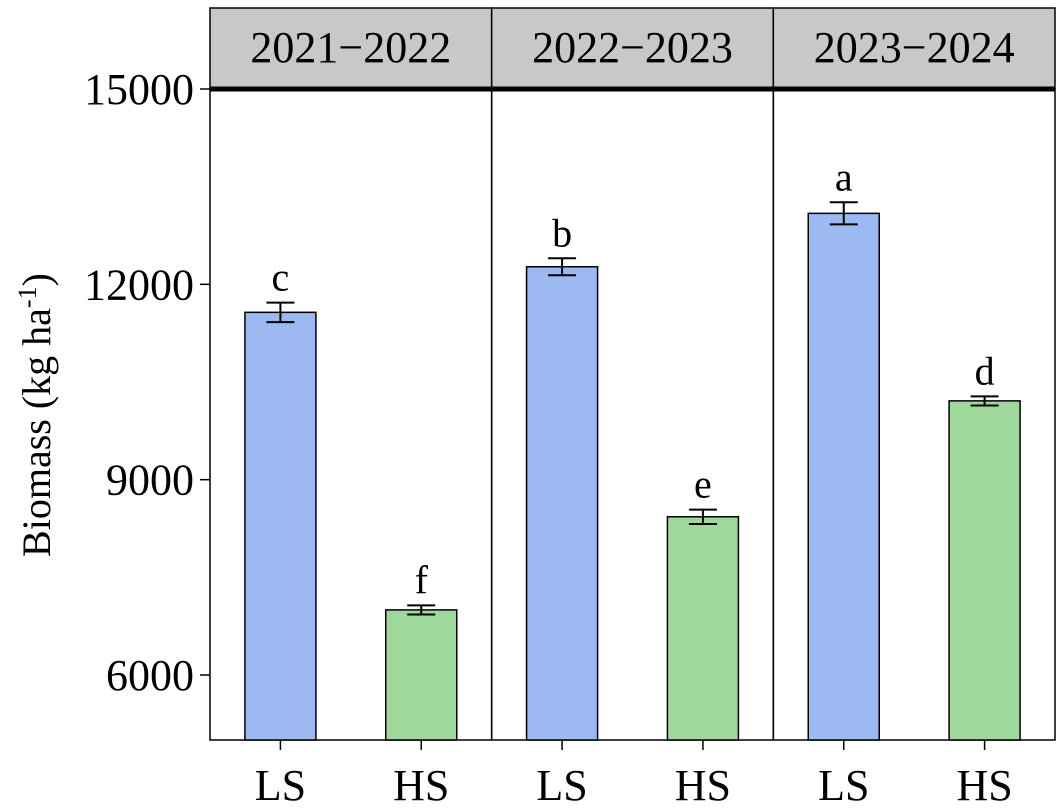 Image resolution: width=1063 pixels, height=811 pixels. I want to click on y-axis-label: Biomass (kg ha-1), so click(36, 415).